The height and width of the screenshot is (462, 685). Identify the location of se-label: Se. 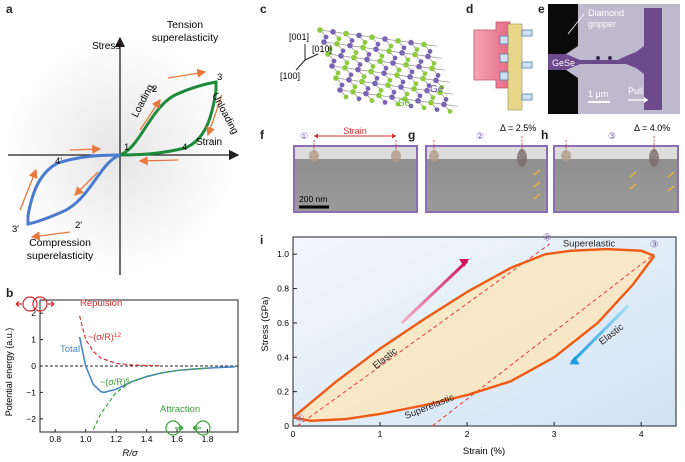
(404, 103).